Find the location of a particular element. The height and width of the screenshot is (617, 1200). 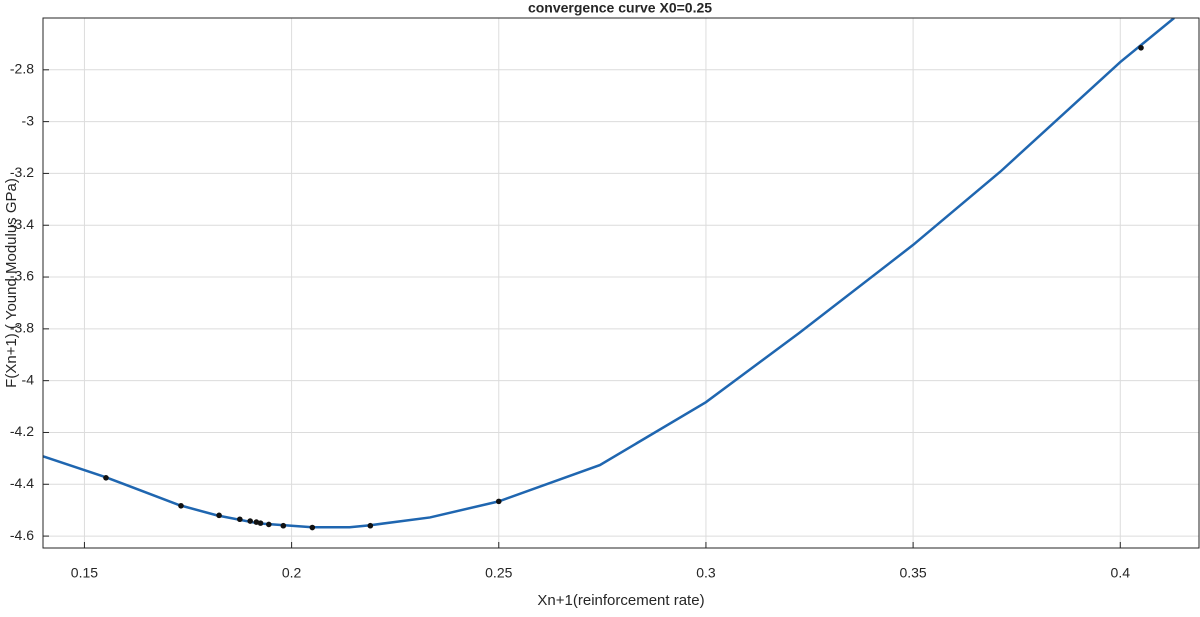

x-tick-label: 0.15 is located at coordinates (84, 573).